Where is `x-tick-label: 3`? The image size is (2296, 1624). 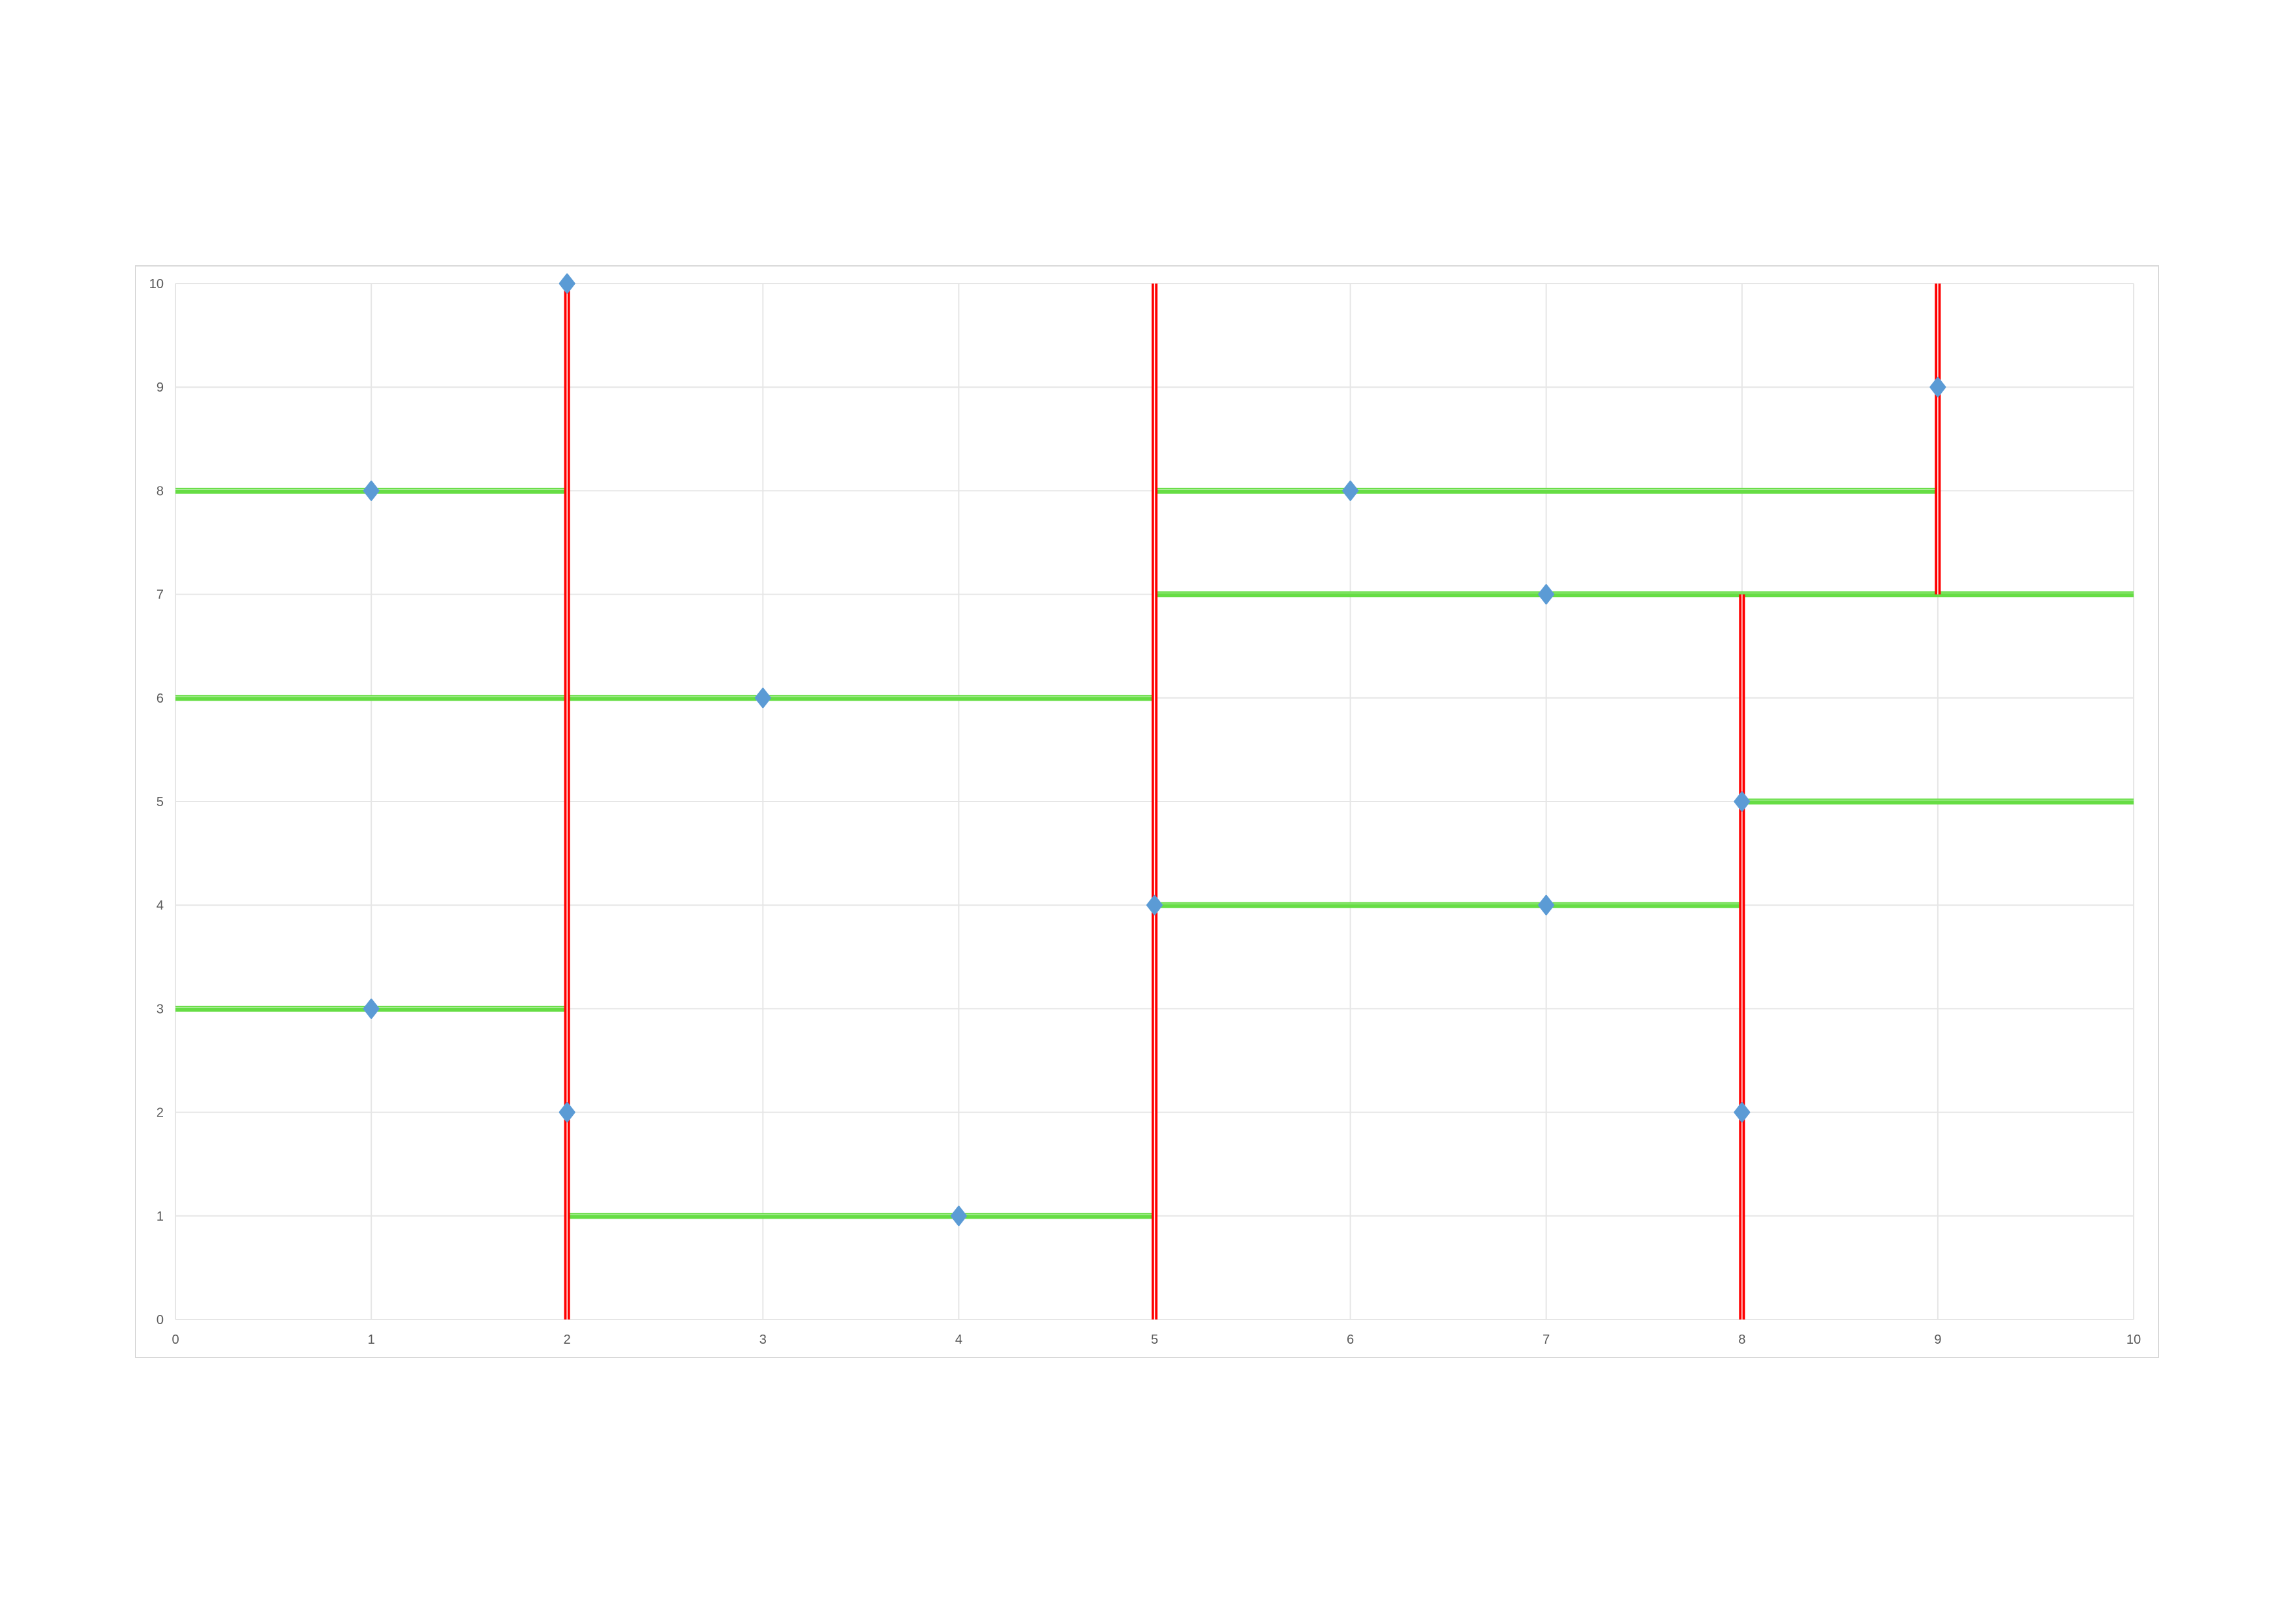 x-tick-label: 3 is located at coordinates (763, 1340).